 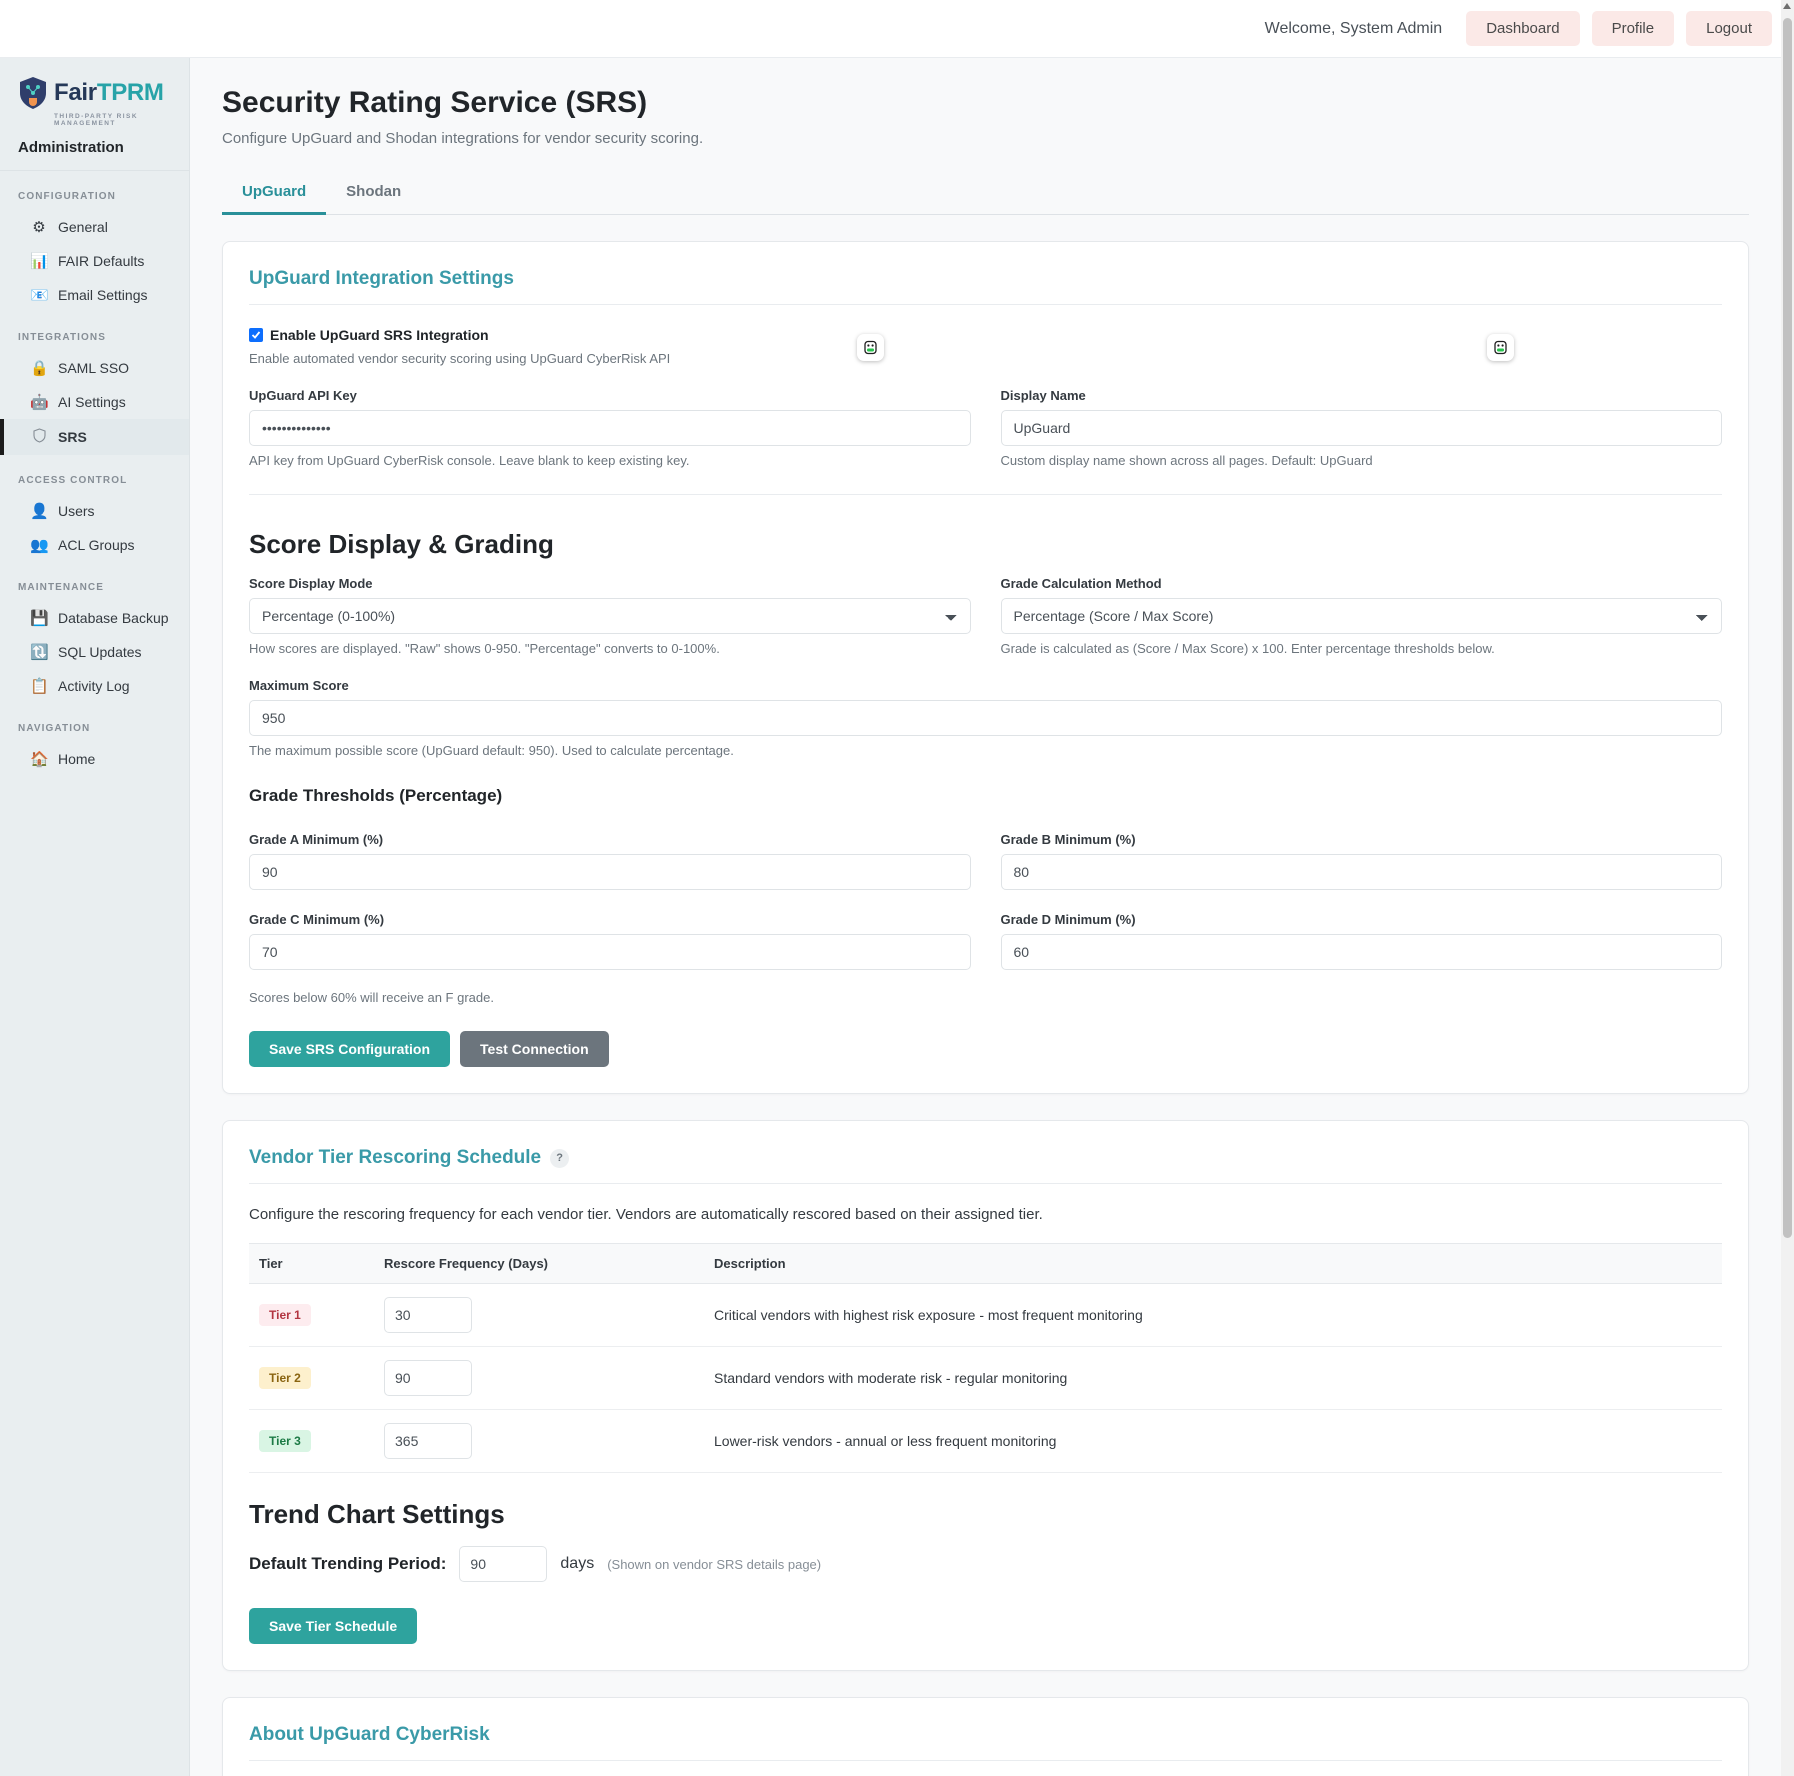 I want to click on save-srs-configuration-button: Save SRS Configuration, so click(x=350, y=1049).